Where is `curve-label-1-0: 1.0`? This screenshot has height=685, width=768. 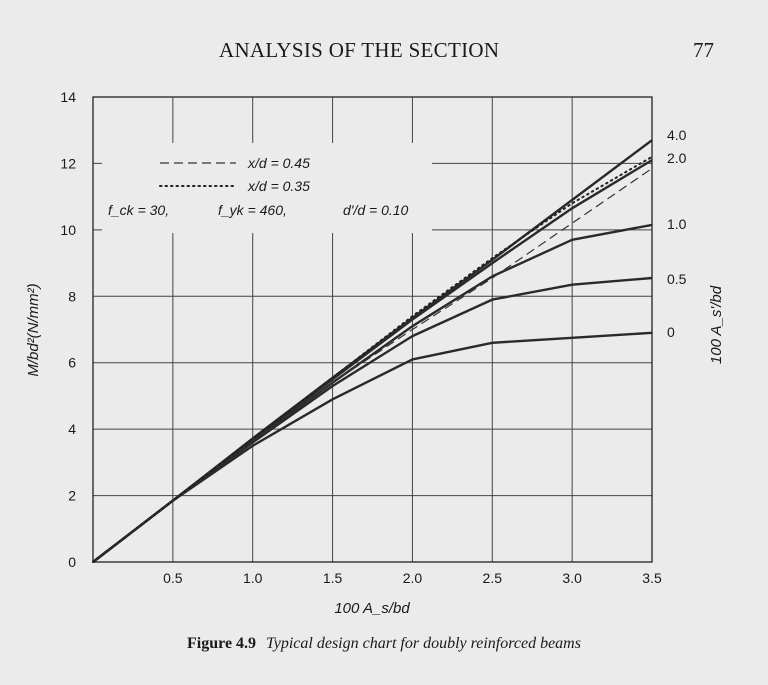 curve-label-1-0: 1.0 is located at coordinates (677, 224).